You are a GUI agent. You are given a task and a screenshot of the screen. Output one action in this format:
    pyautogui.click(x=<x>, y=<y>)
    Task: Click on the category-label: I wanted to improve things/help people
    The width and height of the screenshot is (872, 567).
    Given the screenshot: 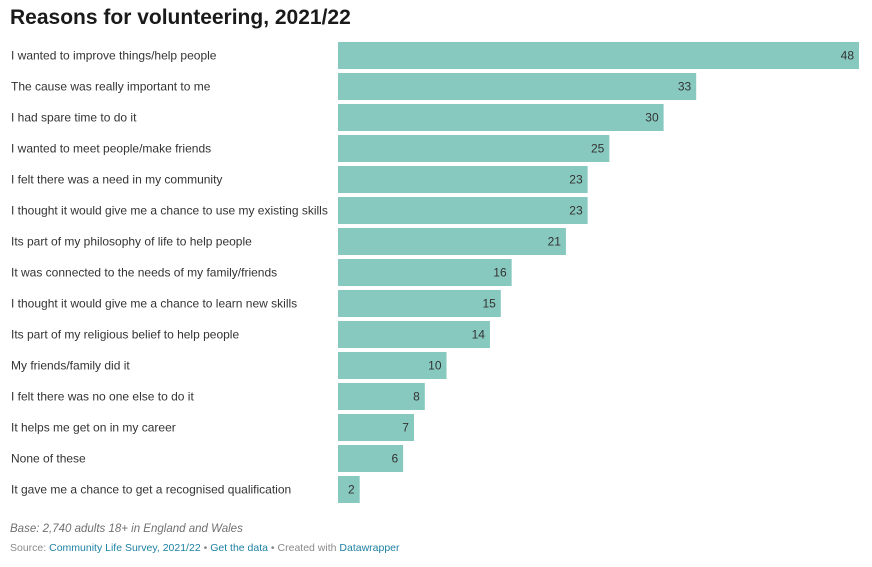 What is the action you would take?
    pyautogui.click(x=114, y=56)
    